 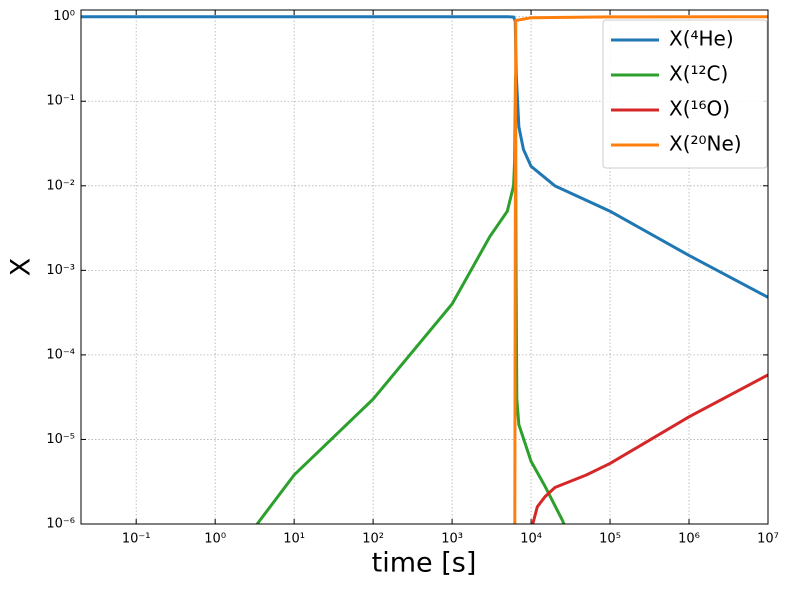 I want to click on x-tick-label: 10³, so click(x=452, y=539).